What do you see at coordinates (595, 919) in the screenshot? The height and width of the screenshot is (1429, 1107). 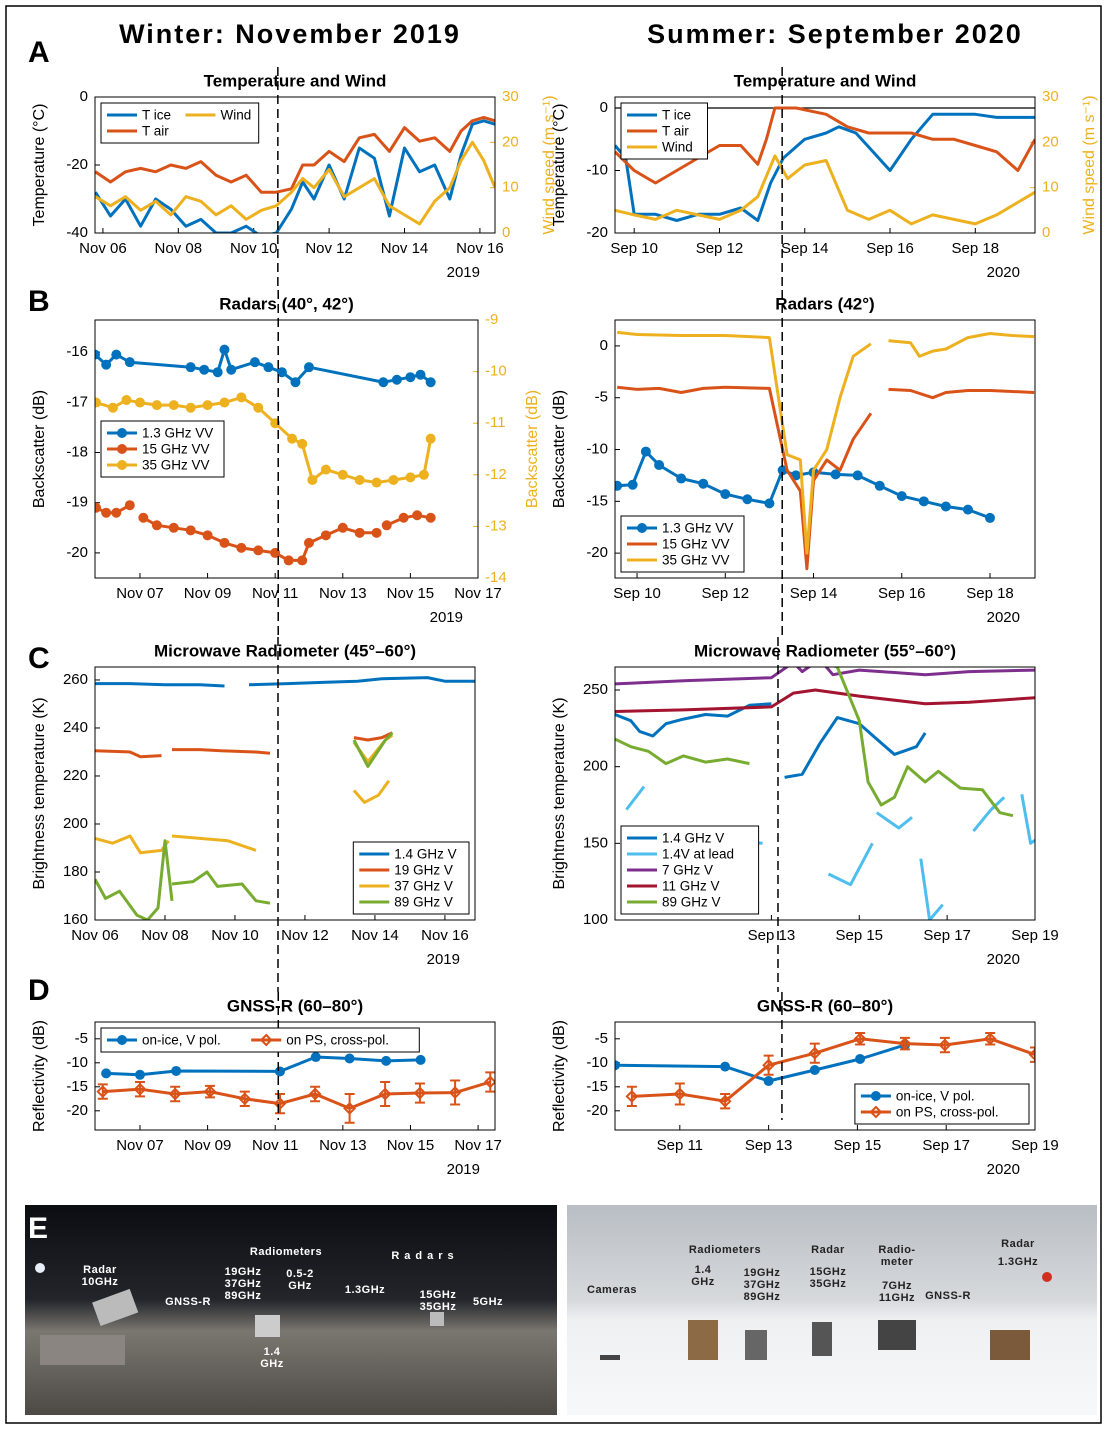 I see `y-tick-label: 100` at bounding box center [595, 919].